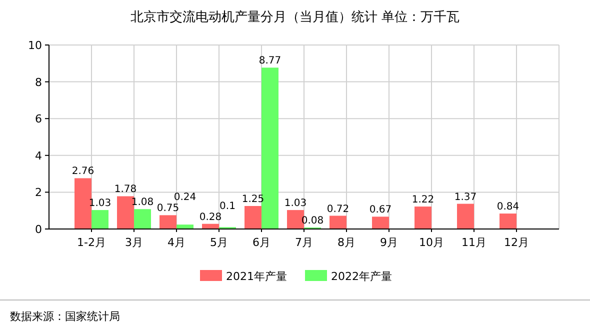 This screenshot has width=590, height=330. I want to click on x-tick-label: 10月, so click(431, 242).